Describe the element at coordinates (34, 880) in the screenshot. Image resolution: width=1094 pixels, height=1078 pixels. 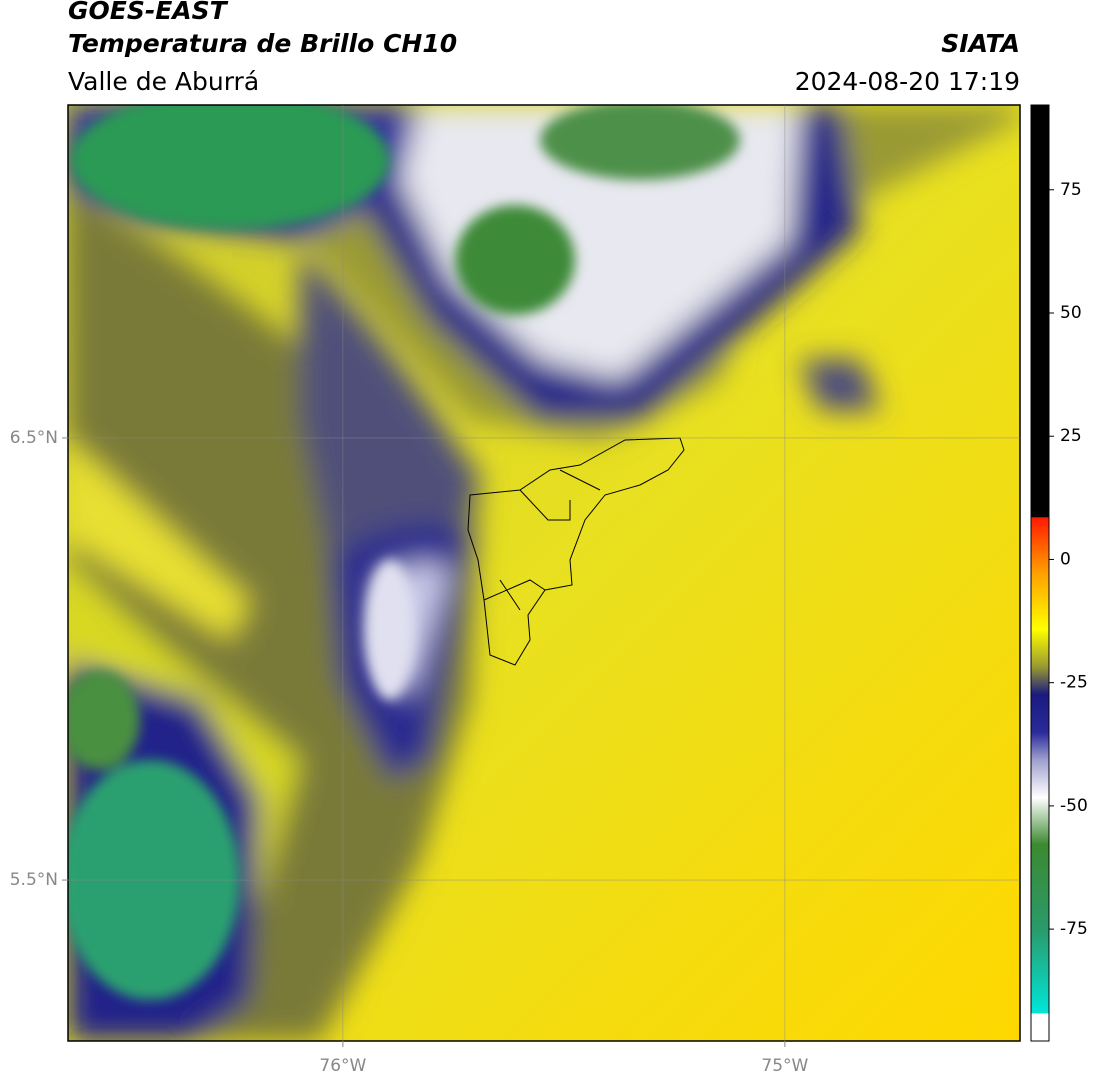
I see `lat-tick-label: 5.5°N` at that location.